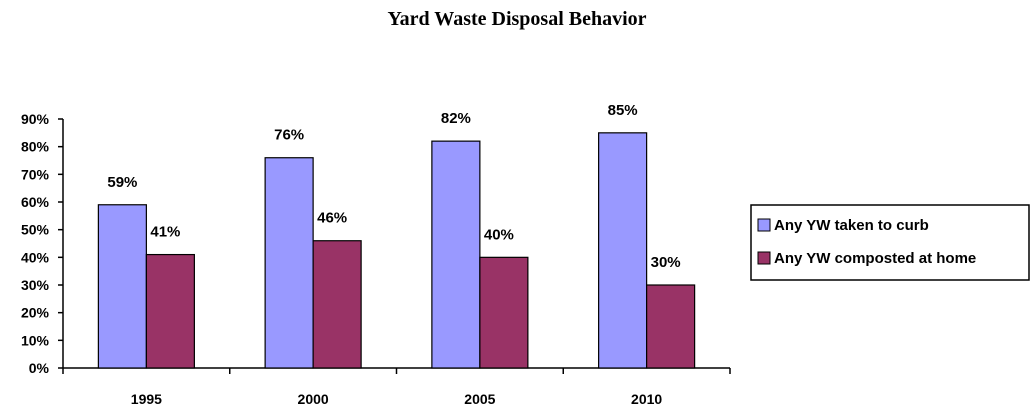  Describe the element at coordinates (332, 218) in the screenshot. I see `data-label: 46%` at that location.